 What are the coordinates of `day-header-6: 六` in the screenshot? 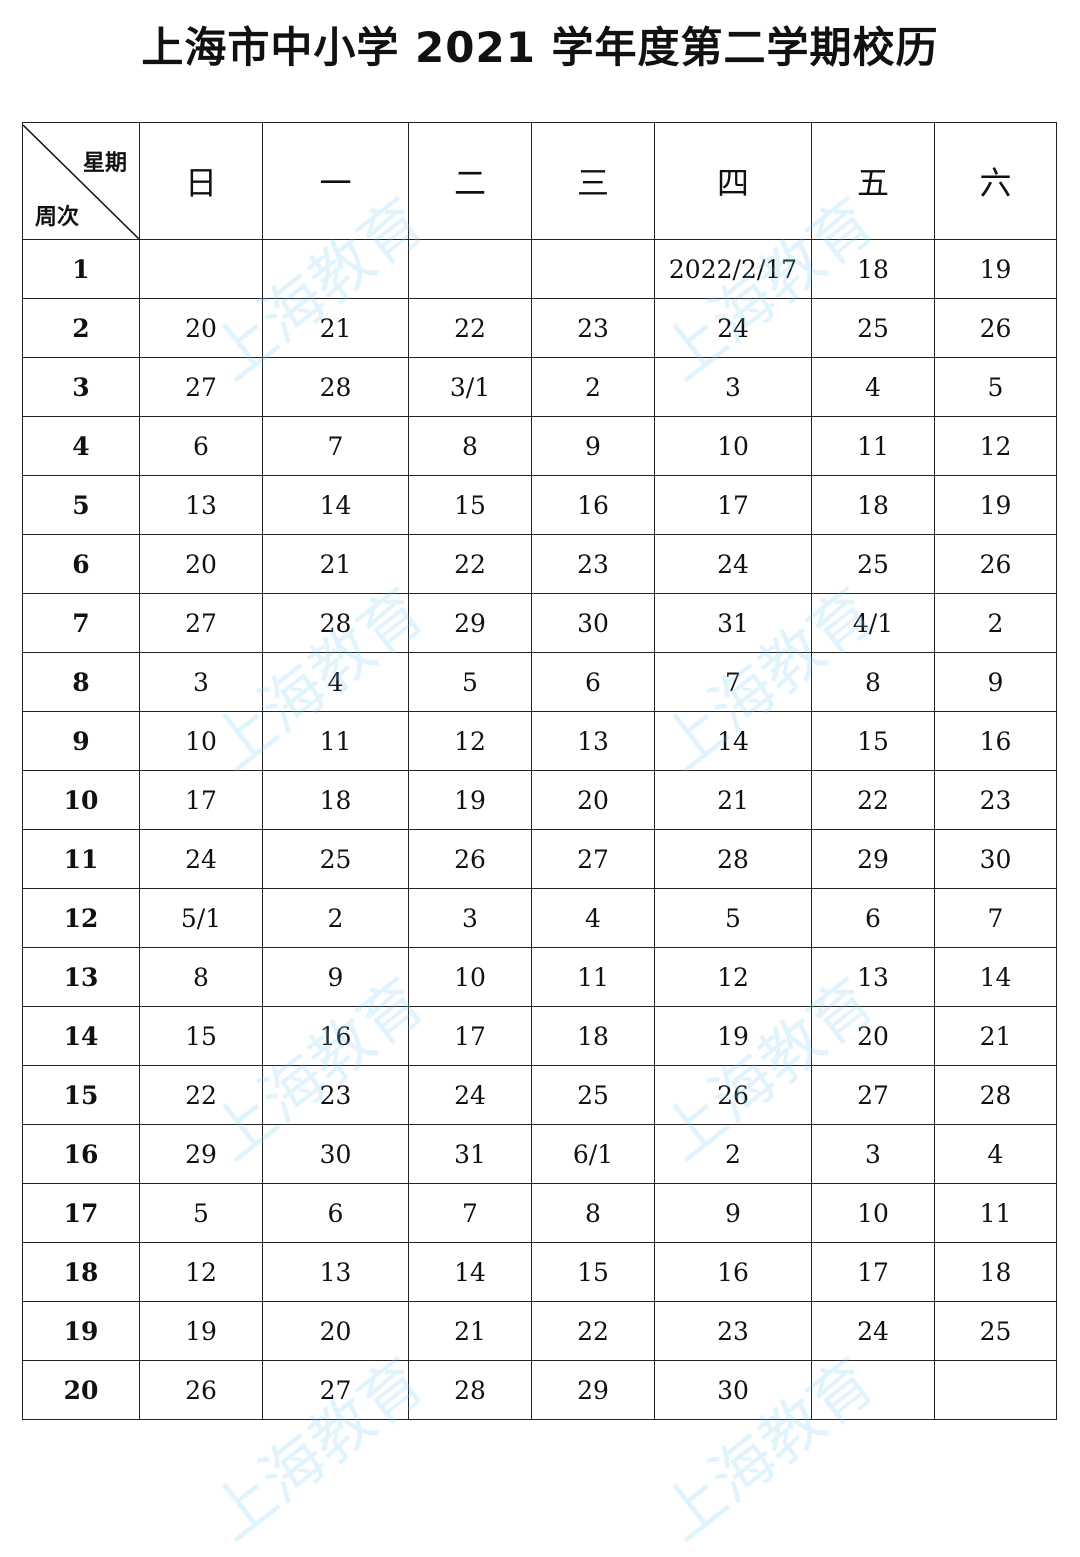 It's located at (995, 181).